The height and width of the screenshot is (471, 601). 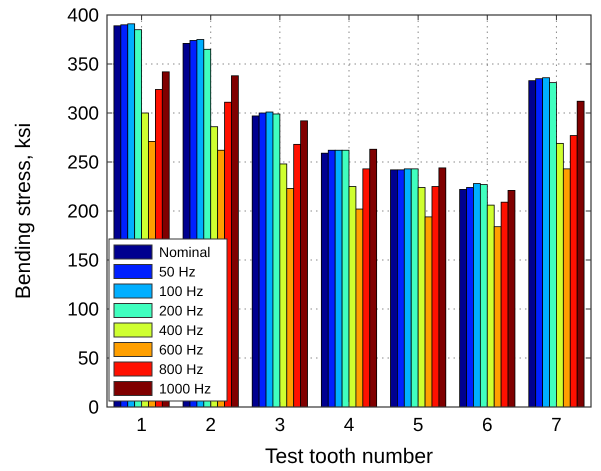 I want to click on legend-label: 200 Hz, so click(x=181, y=310).